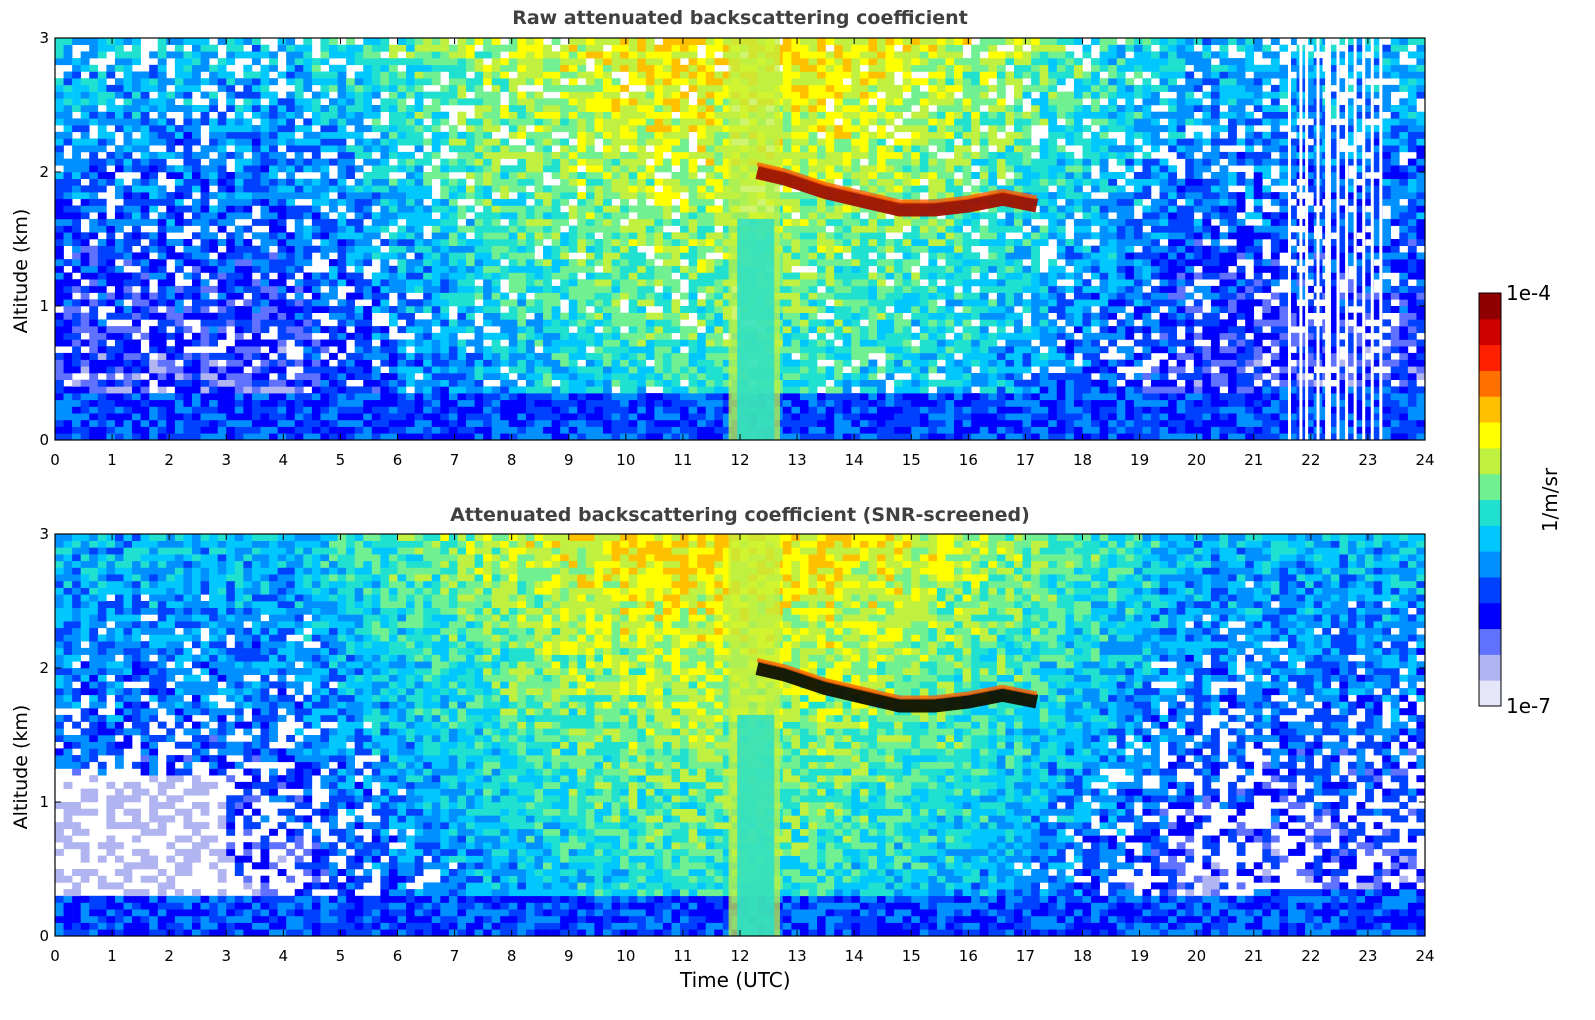 Image resolution: width=1595 pixels, height=1020 pixels. What do you see at coordinates (735, 980) in the screenshot?
I see `panel2-xlabel: Time (UTC)` at bounding box center [735, 980].